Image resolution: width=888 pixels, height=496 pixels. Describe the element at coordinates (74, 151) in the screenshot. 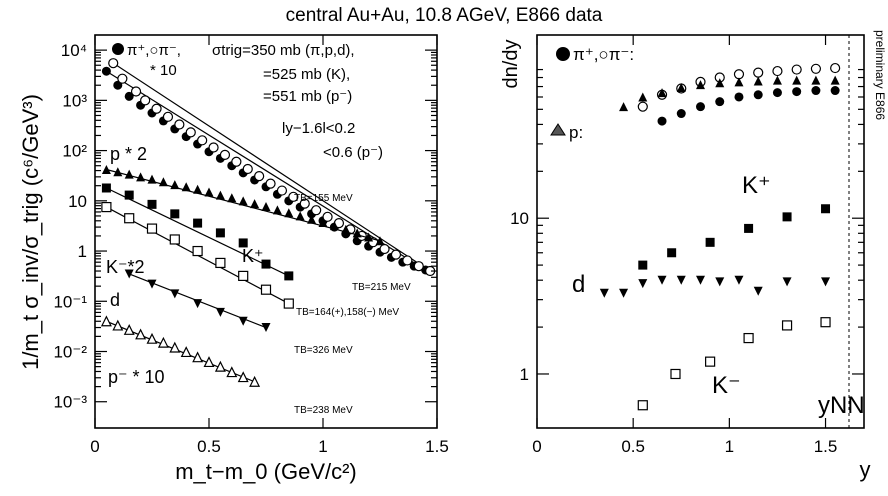

I see `left-y-tick-label: 10²` at that location.